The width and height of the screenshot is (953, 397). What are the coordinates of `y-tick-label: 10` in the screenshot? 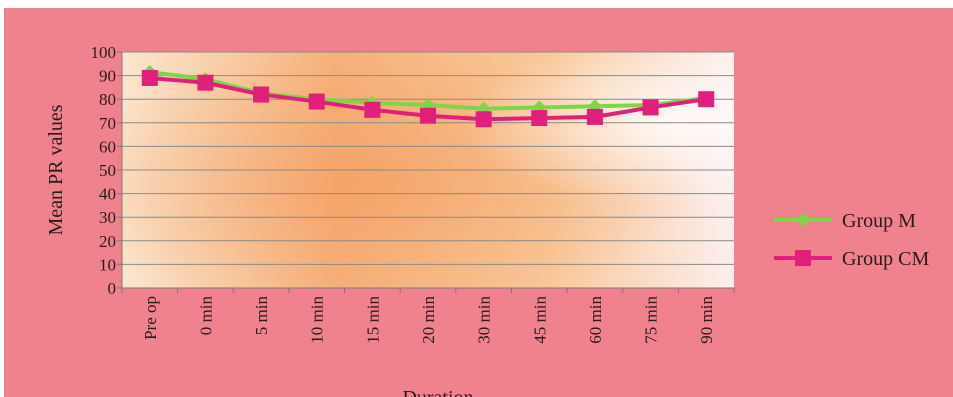 It's located at (107, 264).